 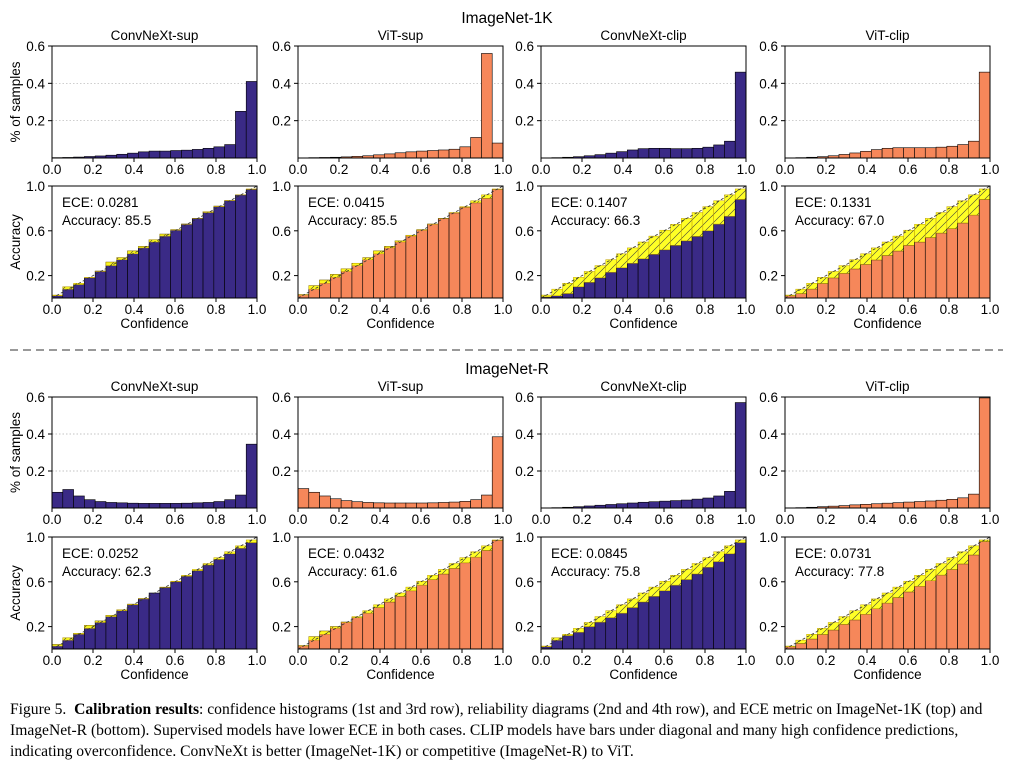 What do you see at coordinates (352, 571) in the screenshot?
I see `accuracy-label: Accuracy: 61.6` at bounding box center [352, 571].